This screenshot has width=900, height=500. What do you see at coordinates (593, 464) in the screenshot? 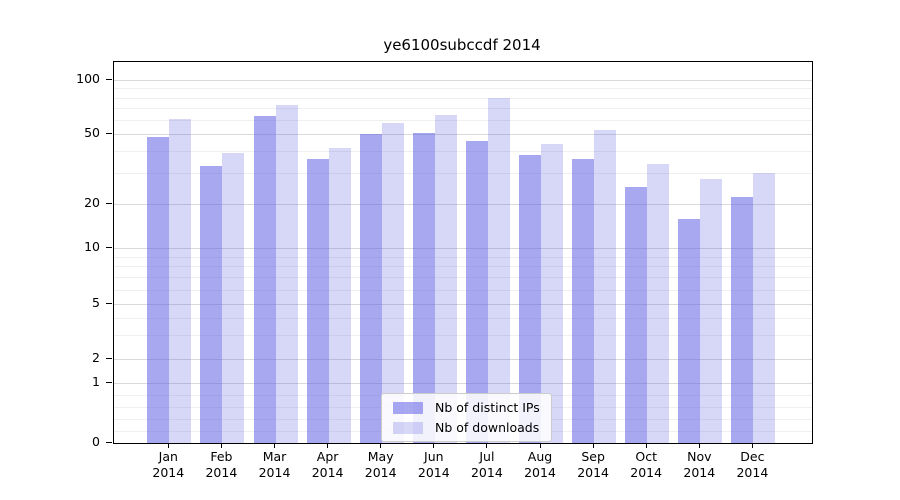
I see `x-tick-label: Sep 2014` at bounding box center [593, 464].